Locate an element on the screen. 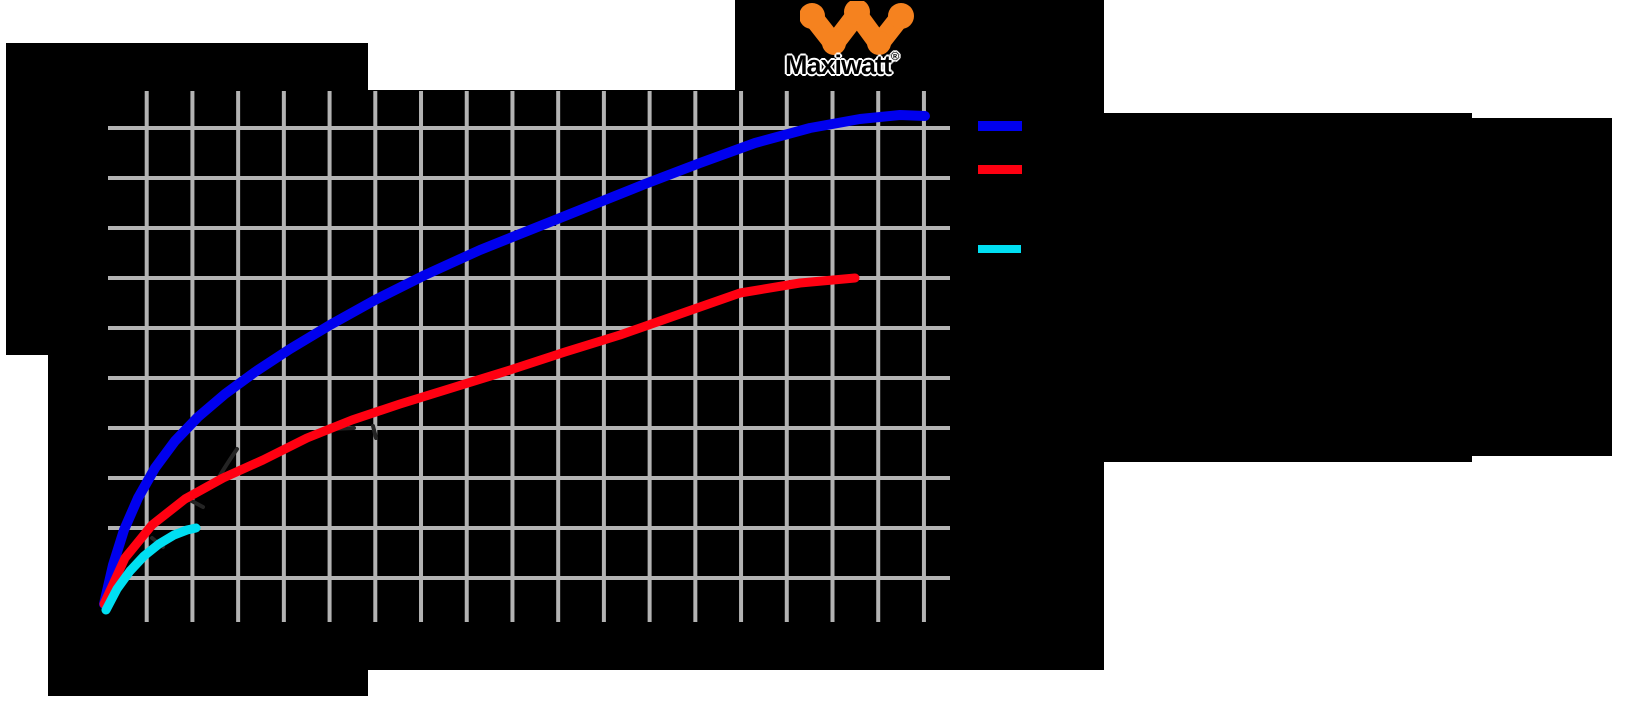 The height and width of the screenshot is (707, 1628). black-region-top-left is located at coordinates (187, 66).